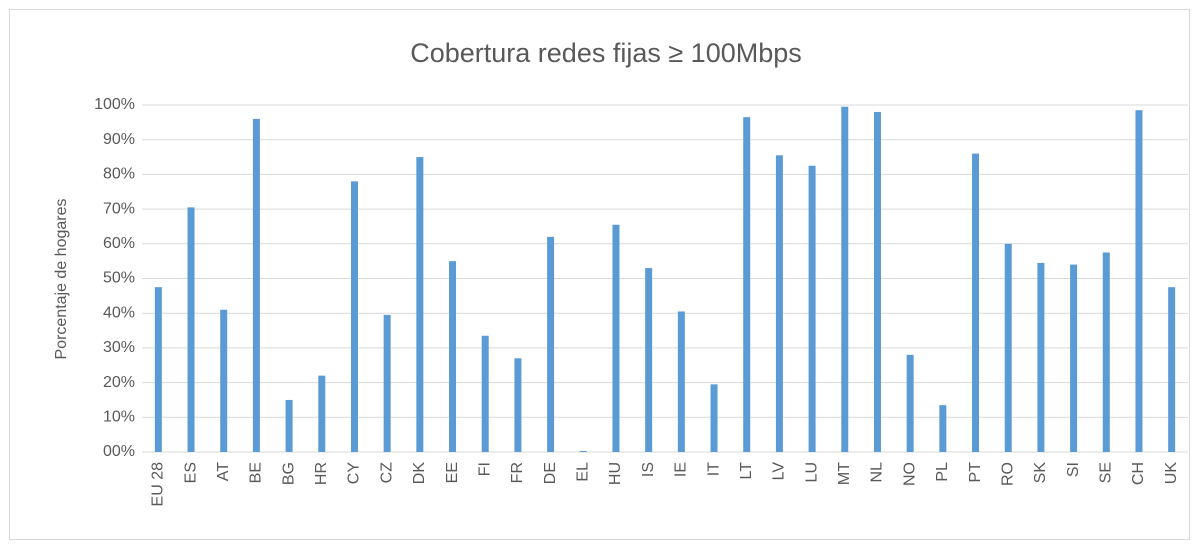 This screenshot has width=1197, height=544. What do you see at coordinates (119, 382) in the screenshot?
I see `y-tick-label: 20%` at bounding box center [119, 382].